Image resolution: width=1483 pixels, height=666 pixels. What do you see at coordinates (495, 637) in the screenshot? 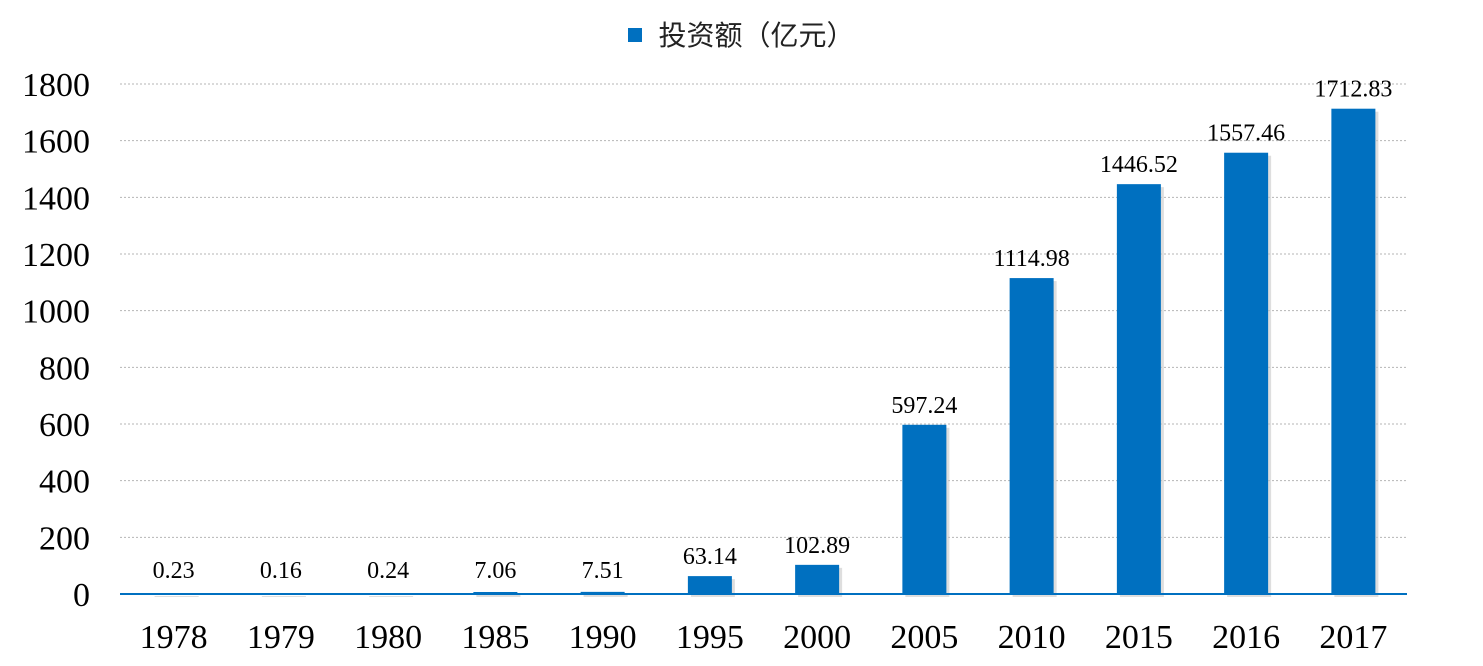
I see `x-tick-label: 1985` at bounding box center [495, 637].